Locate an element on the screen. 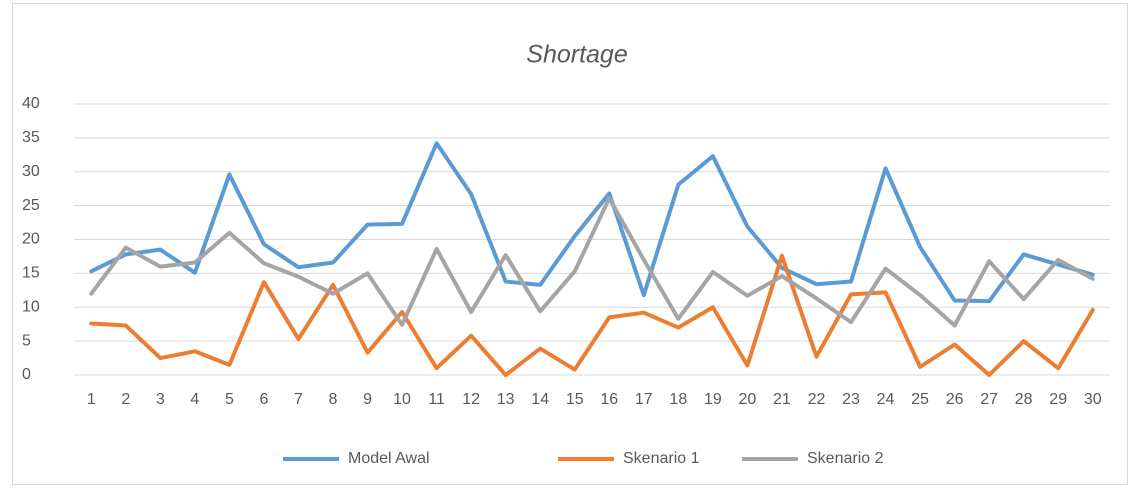  chart-title: Shortage is located at coordinates (576, 55).